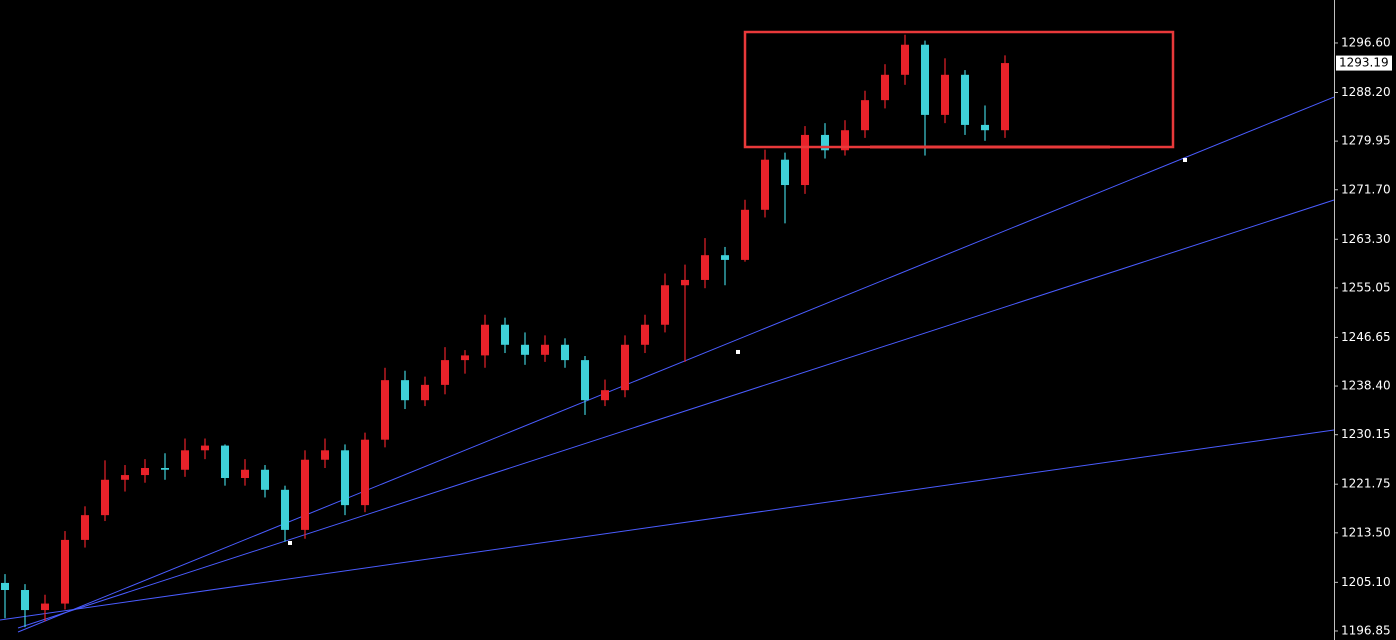 The height and width of the screenshot is (640, 1396). What do you see at coordinates (959, 89) in the screenshot?
I see `highlight-box` at bounding box center [959, 89].